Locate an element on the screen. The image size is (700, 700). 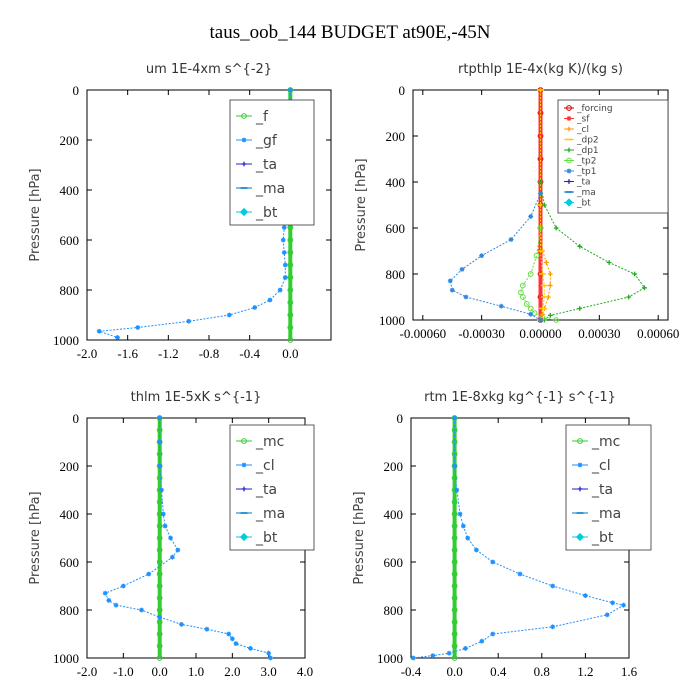
panel-4-legend-label: _ma is located at coordinates (606, 514).